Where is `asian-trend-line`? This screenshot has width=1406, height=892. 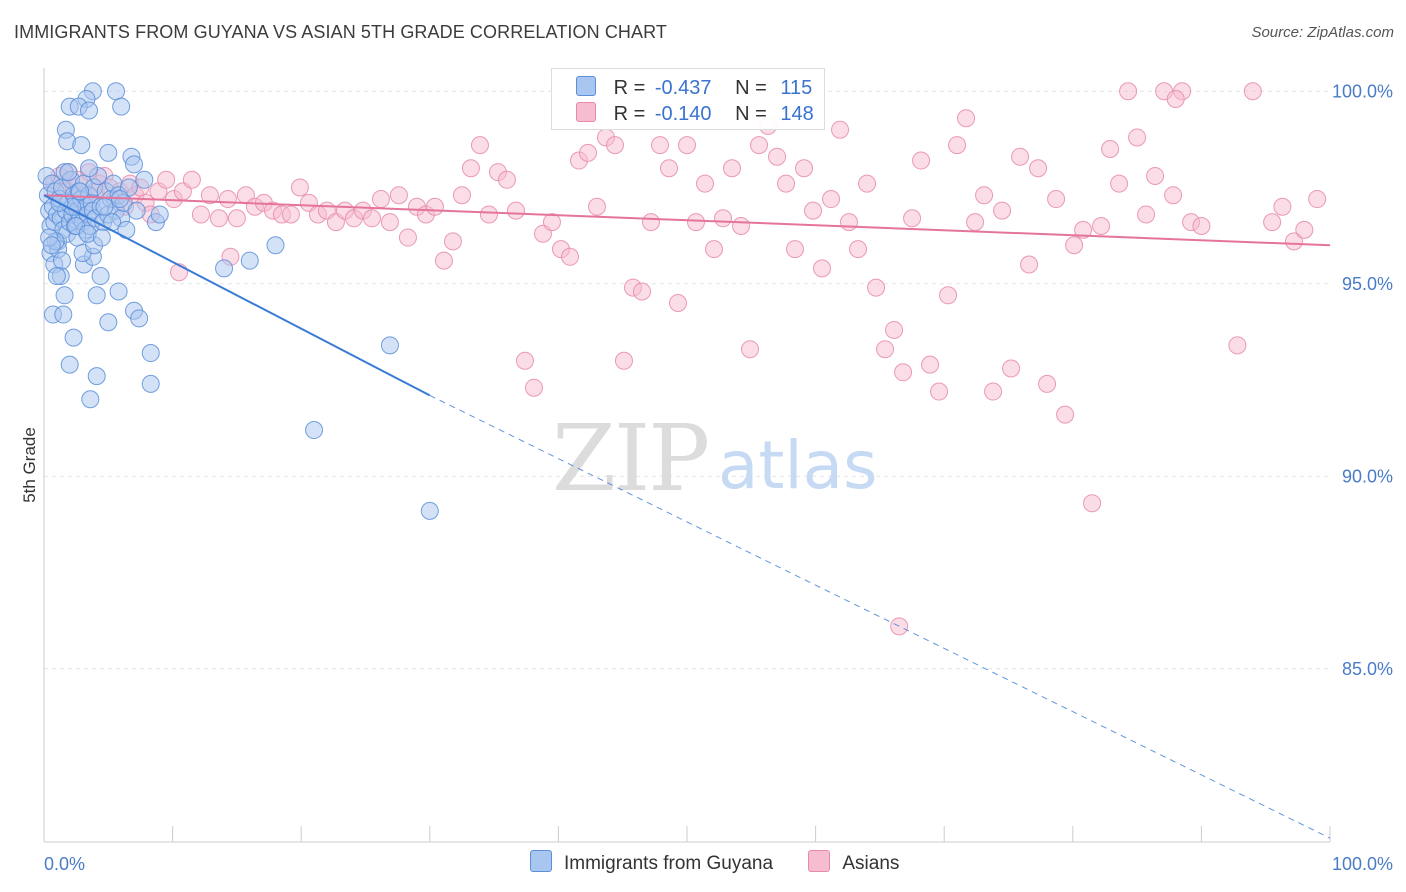
asian-trend-line is located at coordinates (687, 220).